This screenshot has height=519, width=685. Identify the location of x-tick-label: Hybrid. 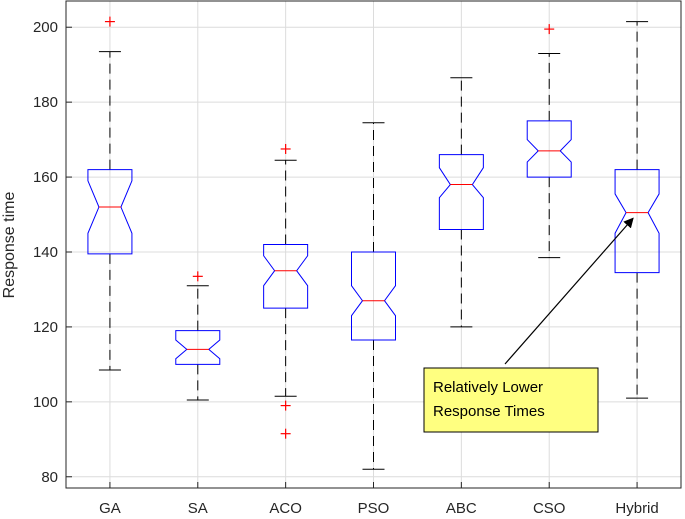
(636, 508).